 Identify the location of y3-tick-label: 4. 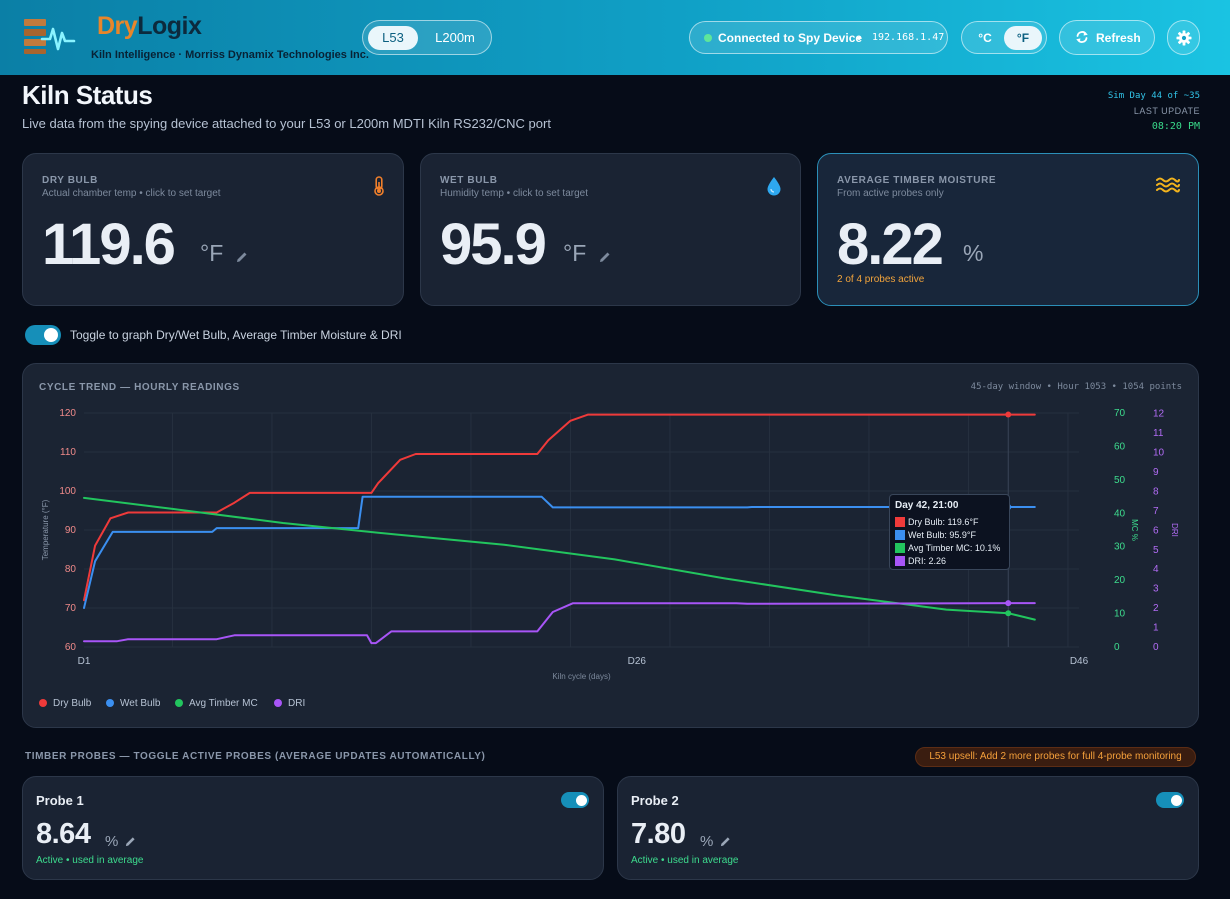
(1156, 569).